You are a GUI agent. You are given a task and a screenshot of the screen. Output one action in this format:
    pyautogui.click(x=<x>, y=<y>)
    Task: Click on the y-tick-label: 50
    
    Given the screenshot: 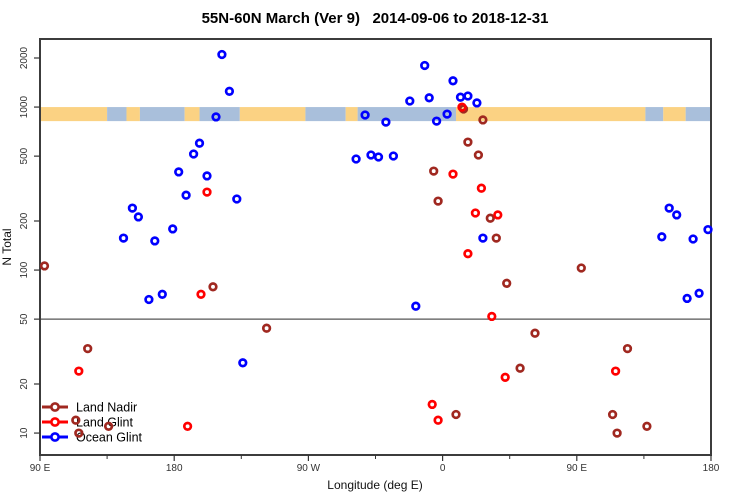 What is the action you would take?
    pyautogui.click(x=24, y=319)
    